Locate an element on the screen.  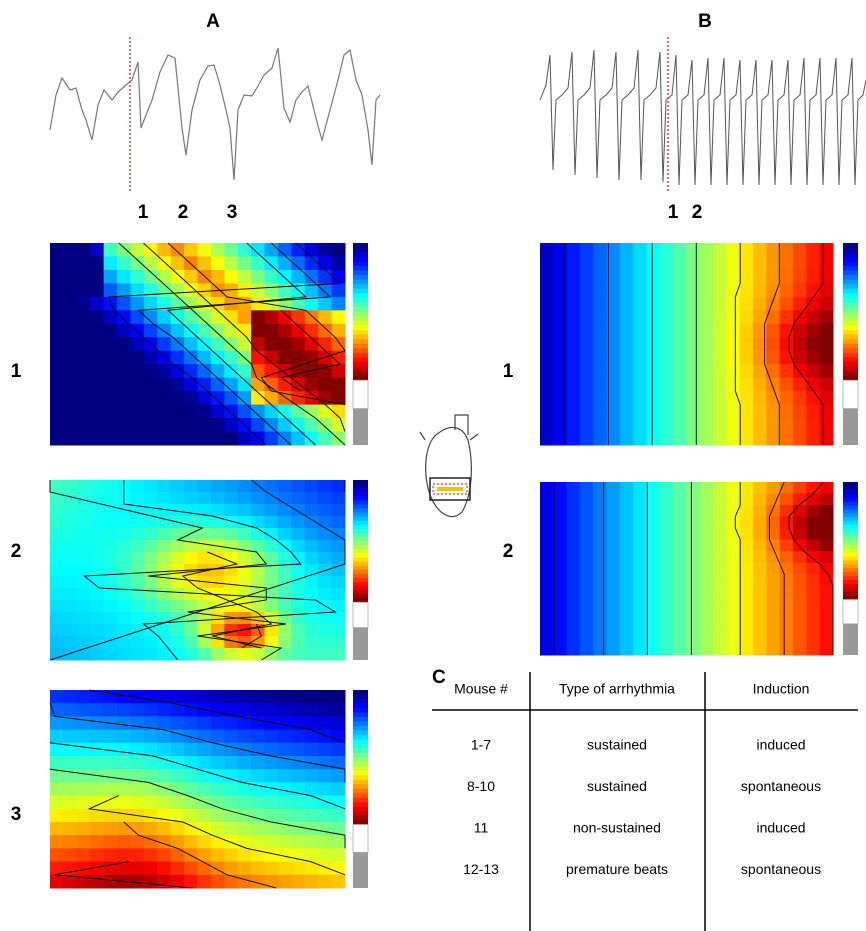
table-cell: induced is located at coordinates (780, 745).